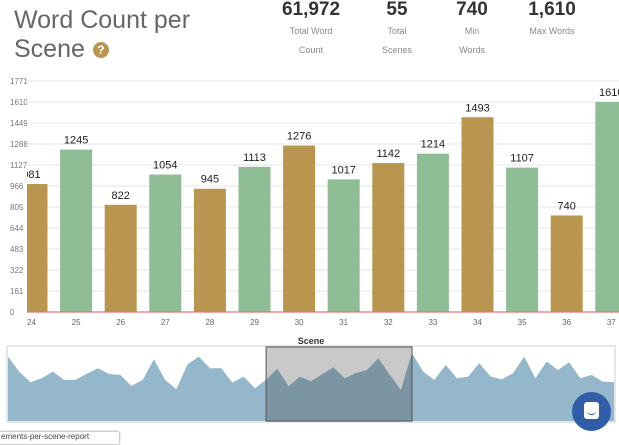  What do you see at coordinates (60, 438) in the screenshot?
I see `tooltip: ements-per-scene-report` at bounding box center [60, 438].